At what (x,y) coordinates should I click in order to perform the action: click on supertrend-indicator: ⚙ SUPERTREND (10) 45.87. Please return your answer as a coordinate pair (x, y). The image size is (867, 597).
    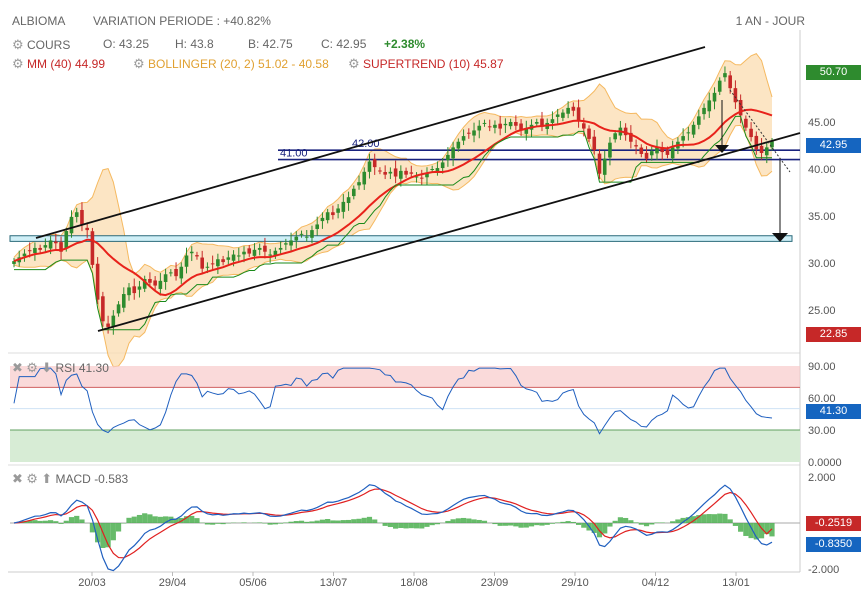
    Looking at the image, I should click on (426, 64).